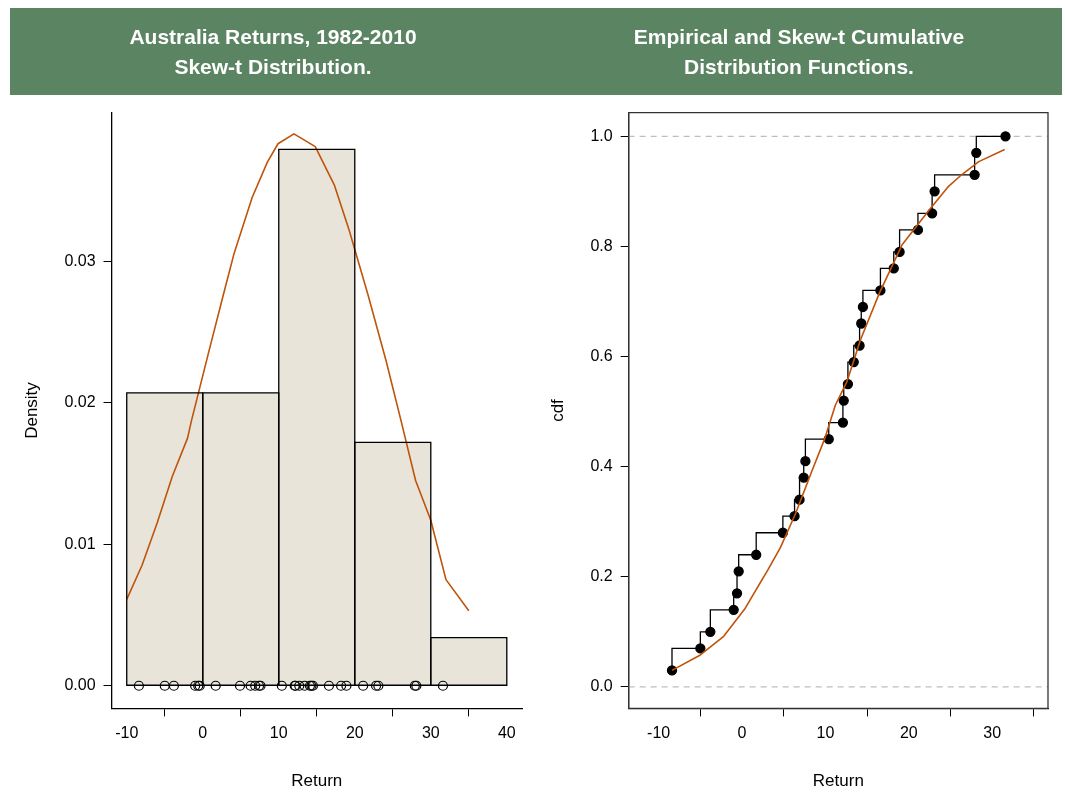 The width and height of the screenshot is (1065, 805). Describe the element at coordinates (80, 543) in the screenshot. I see `y-tick-label: 0.01` at that location.